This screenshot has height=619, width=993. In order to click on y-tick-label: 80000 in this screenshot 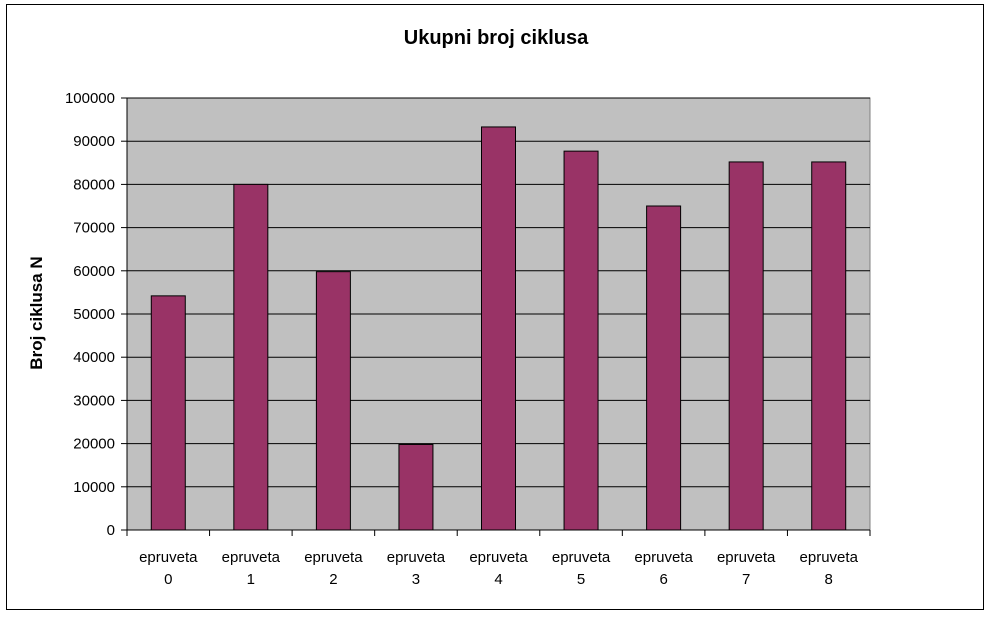, I will do `click(94, 184)`.